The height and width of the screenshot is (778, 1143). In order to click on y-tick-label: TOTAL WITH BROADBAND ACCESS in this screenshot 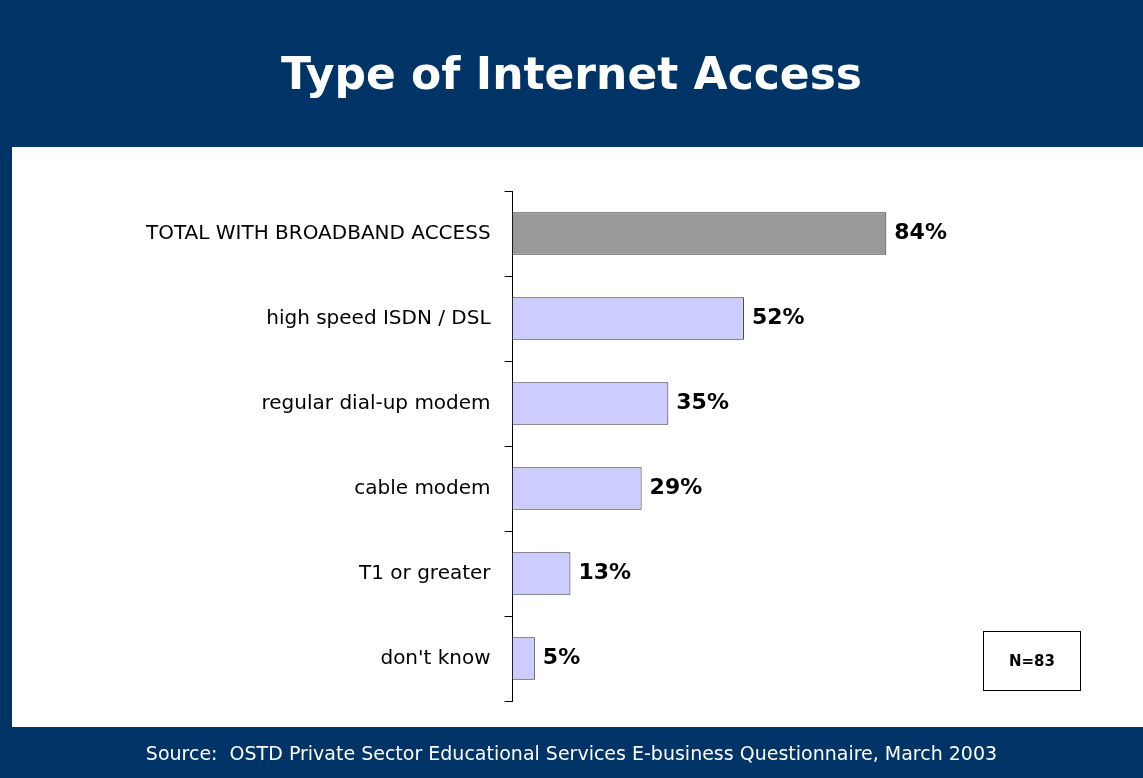, I will do `click(318, 231)`.